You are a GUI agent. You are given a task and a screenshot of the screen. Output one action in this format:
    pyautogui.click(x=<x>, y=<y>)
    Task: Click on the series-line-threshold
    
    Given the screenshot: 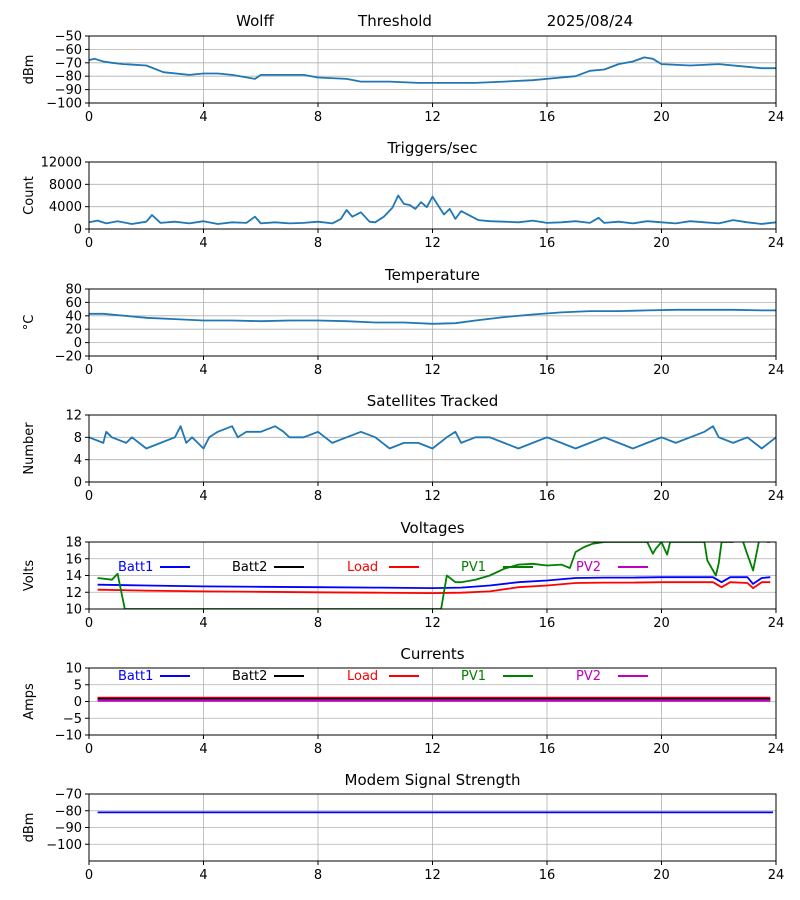 What is the action you would take?
    pyautogui.click(x=432, y=70)
    